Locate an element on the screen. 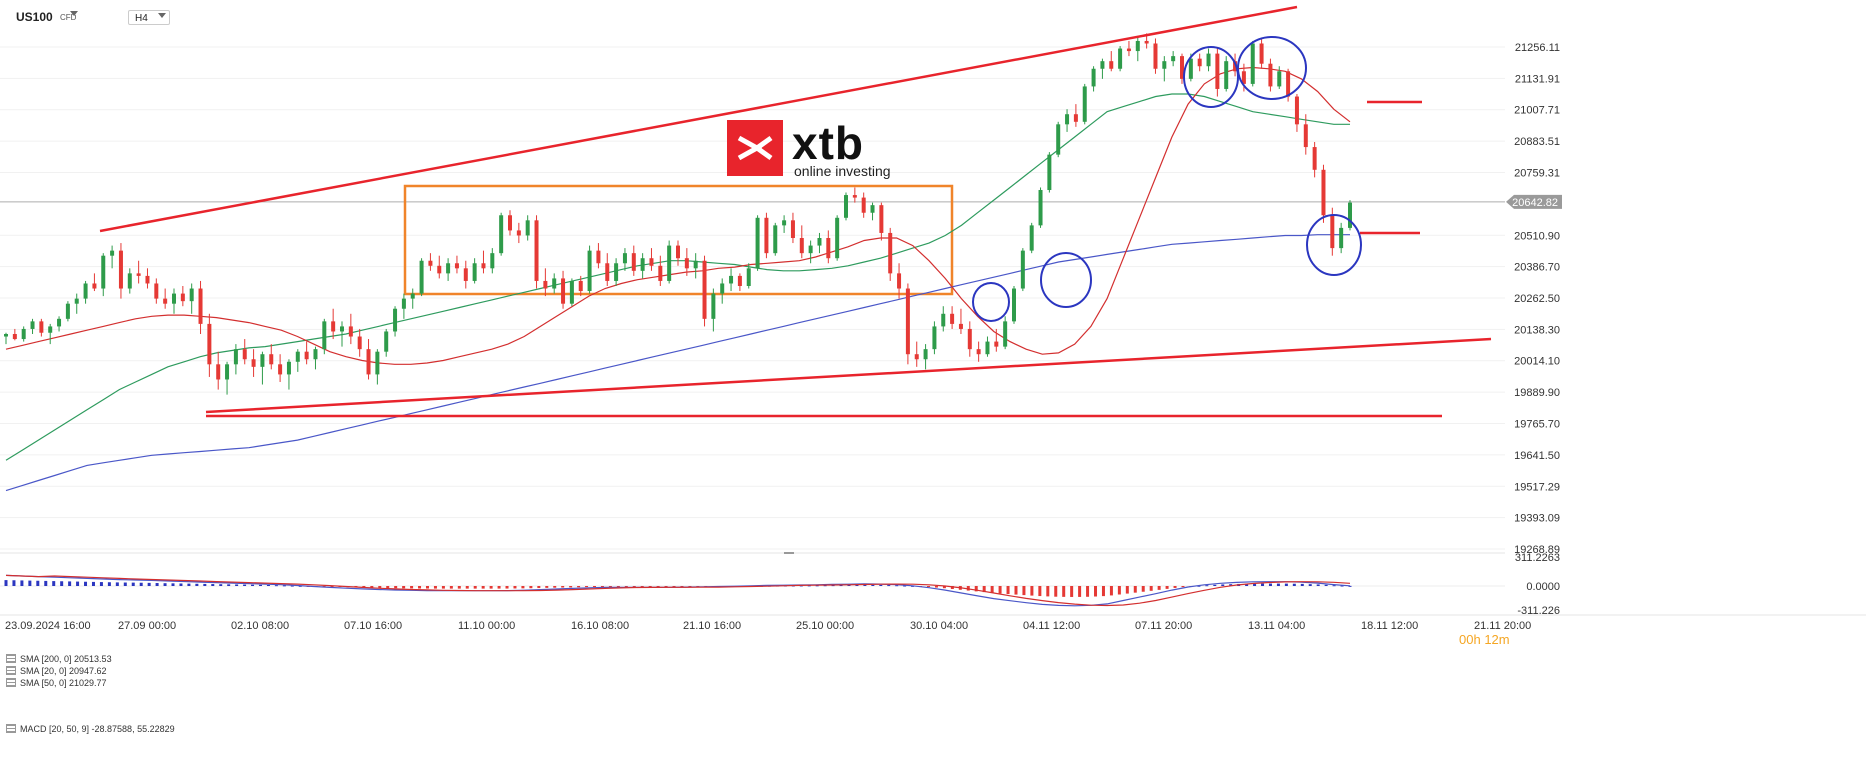 The height and width of the screenshot is (759, 1866). x-tick-label: 30.10 04:00 is located at coordinates (939, 626).